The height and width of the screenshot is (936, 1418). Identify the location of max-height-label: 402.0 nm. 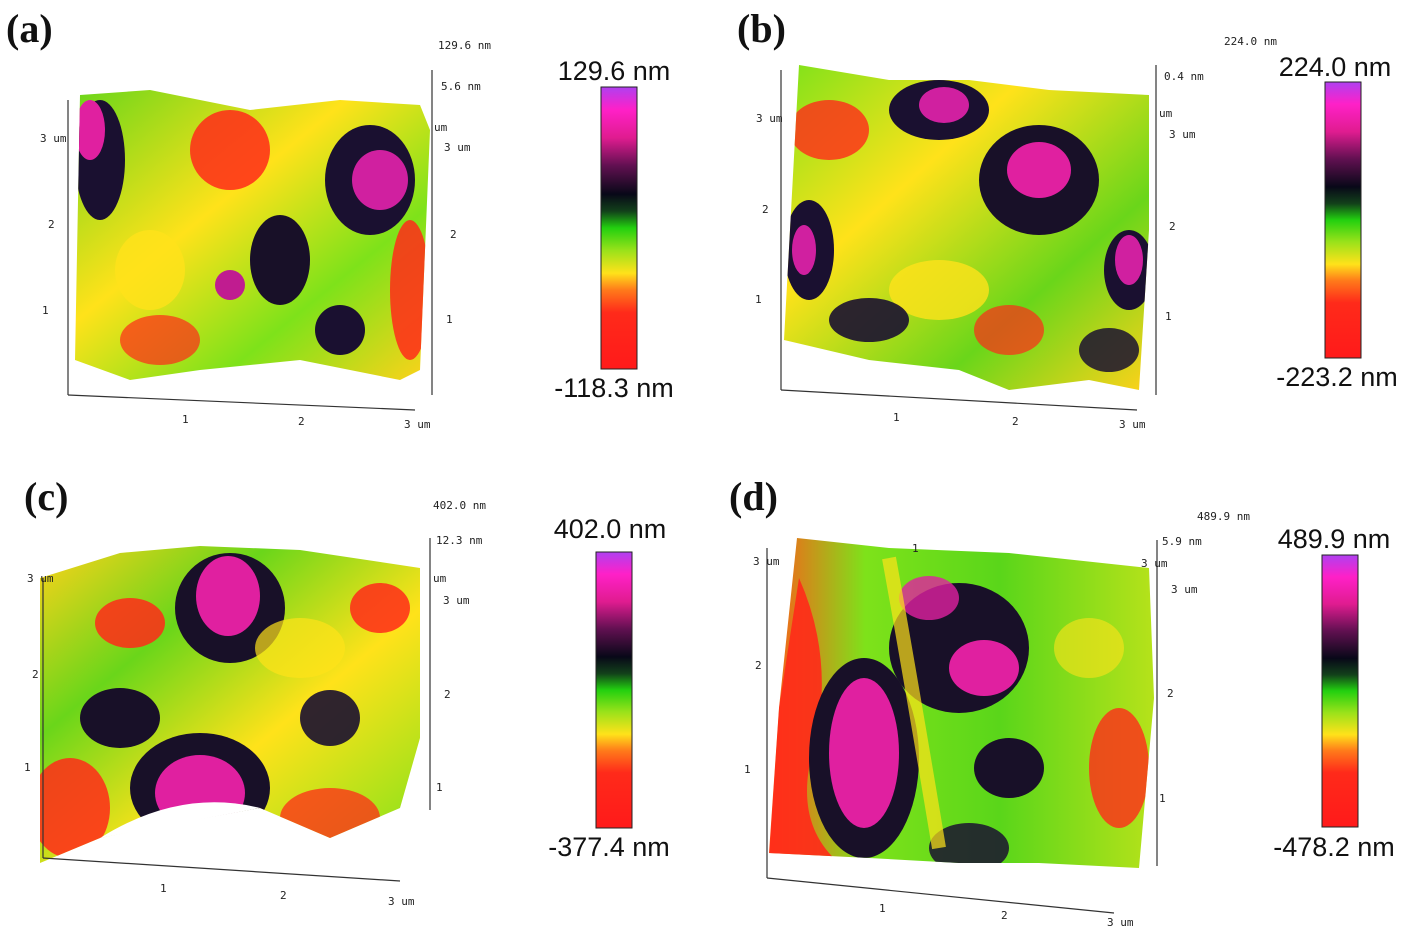
(459, 505).